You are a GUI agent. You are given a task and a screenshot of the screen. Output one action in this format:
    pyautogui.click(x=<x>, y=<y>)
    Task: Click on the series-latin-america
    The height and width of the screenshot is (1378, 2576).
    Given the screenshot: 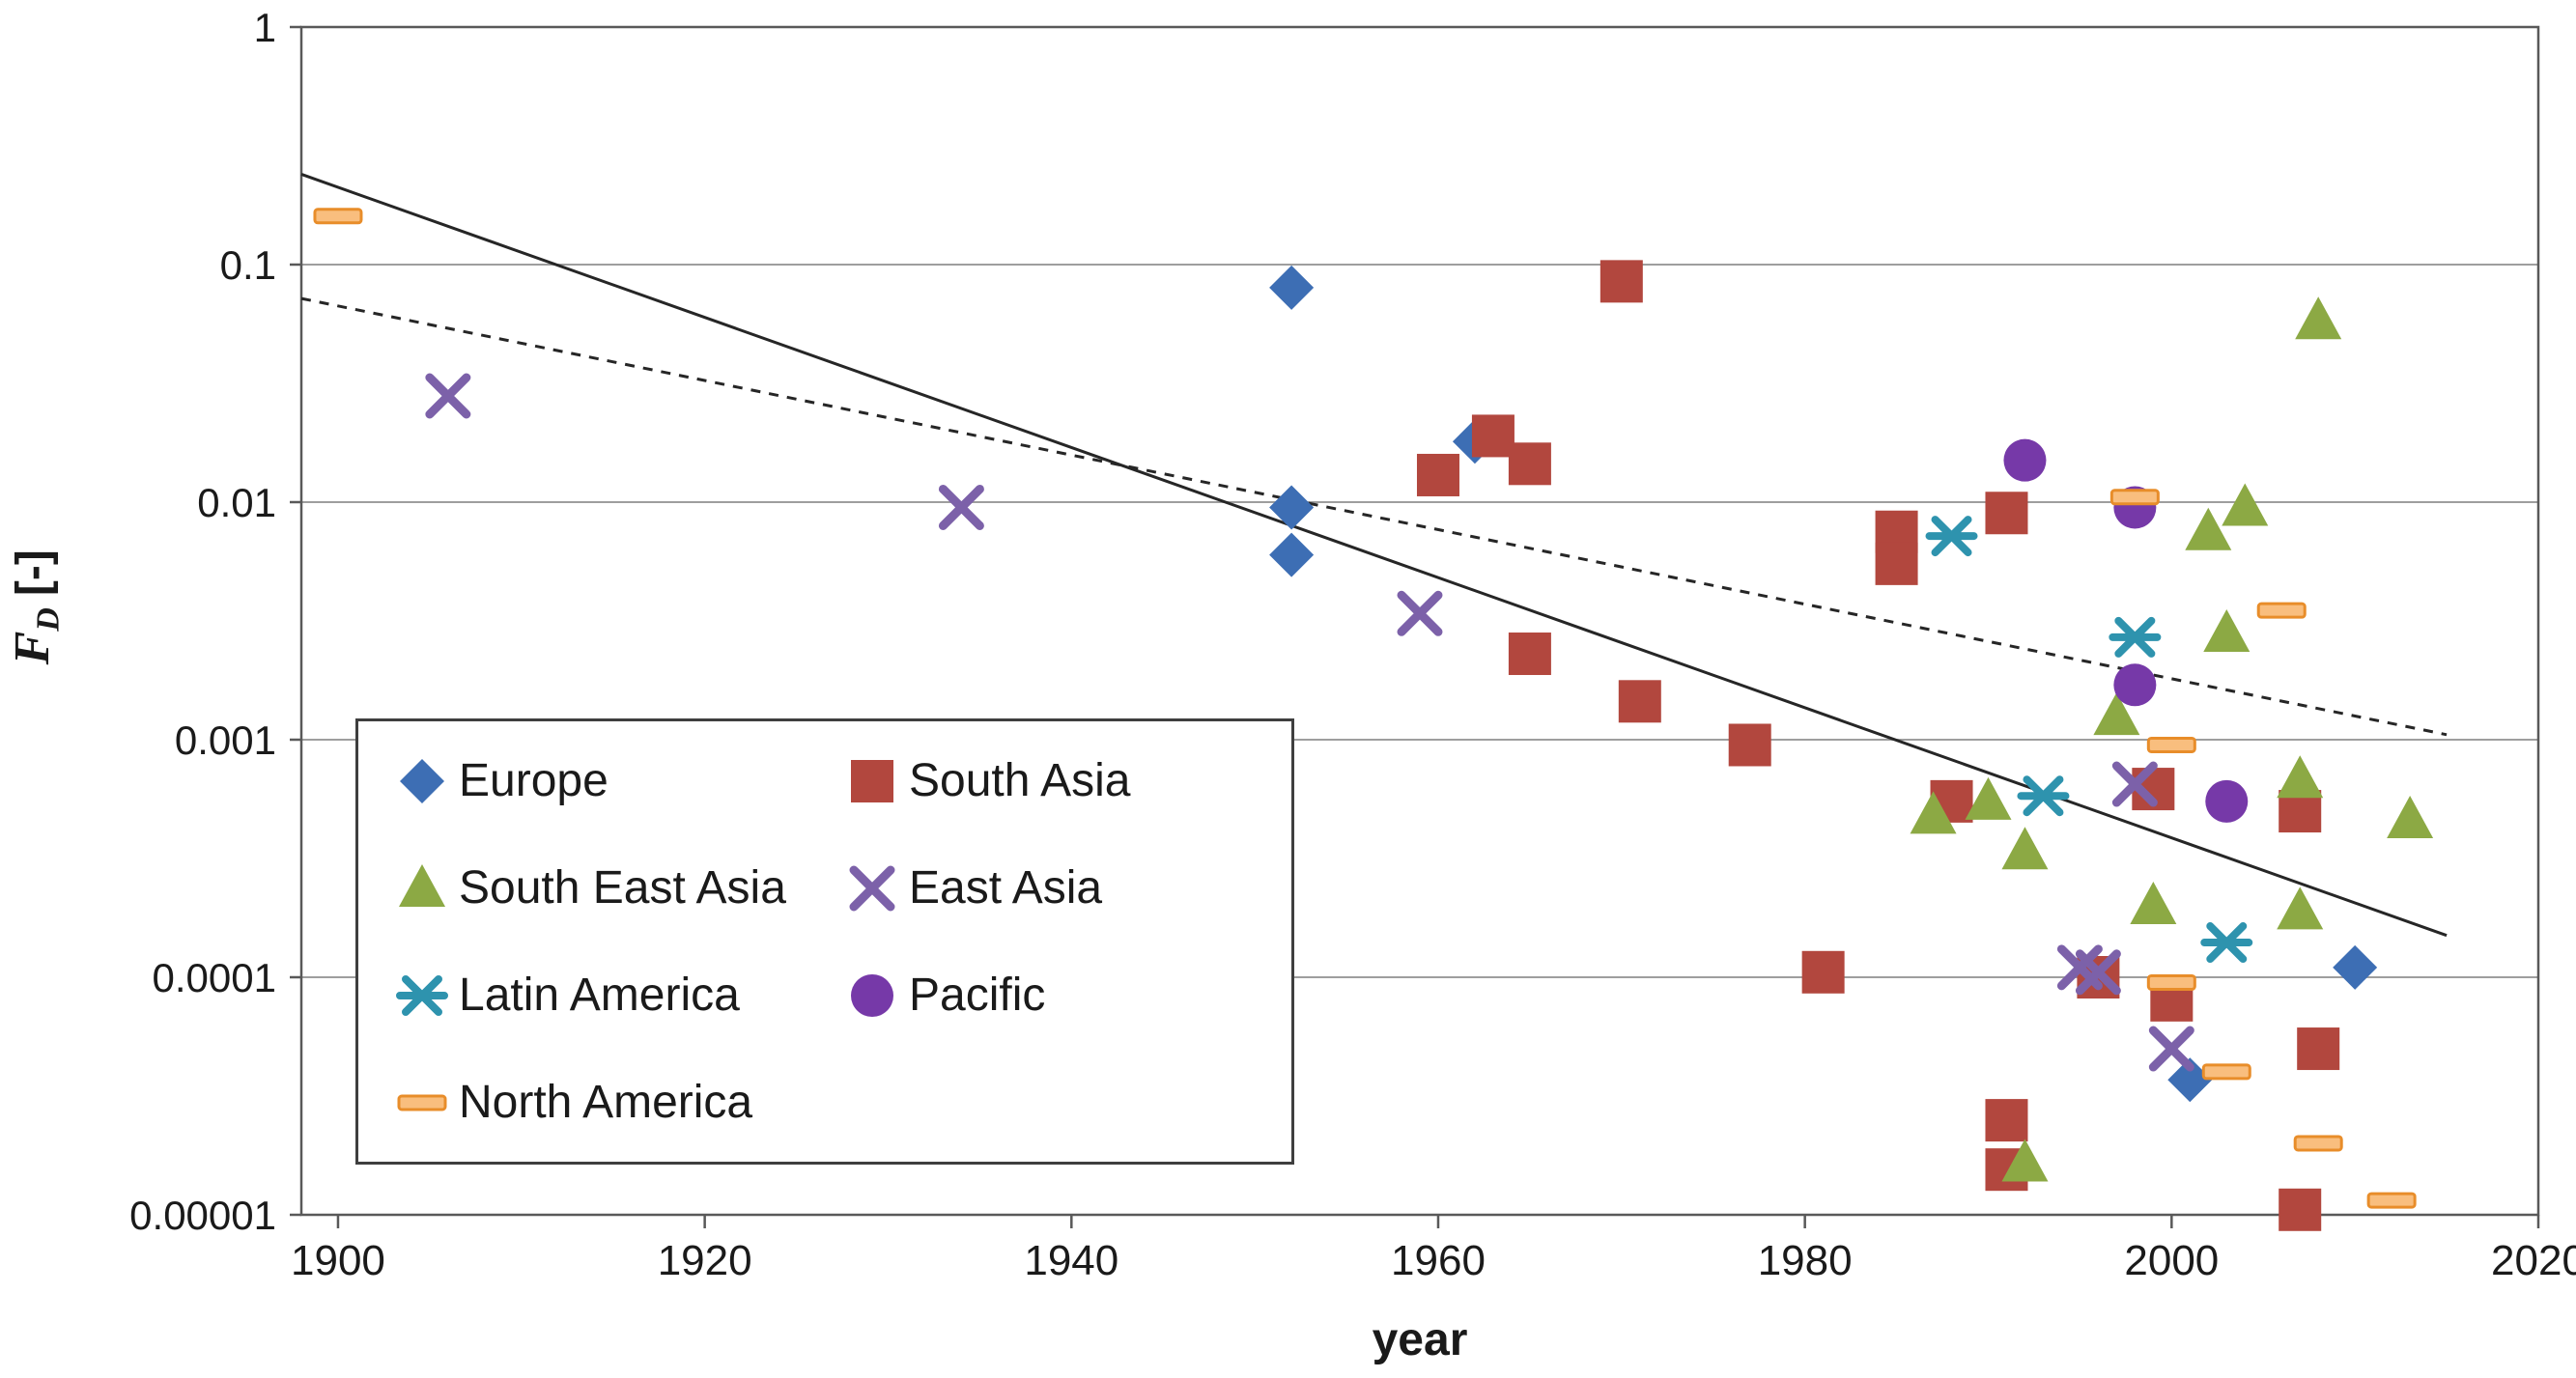 What is the action you would take?
    pyautogui.click(x=2089, y=740)
    